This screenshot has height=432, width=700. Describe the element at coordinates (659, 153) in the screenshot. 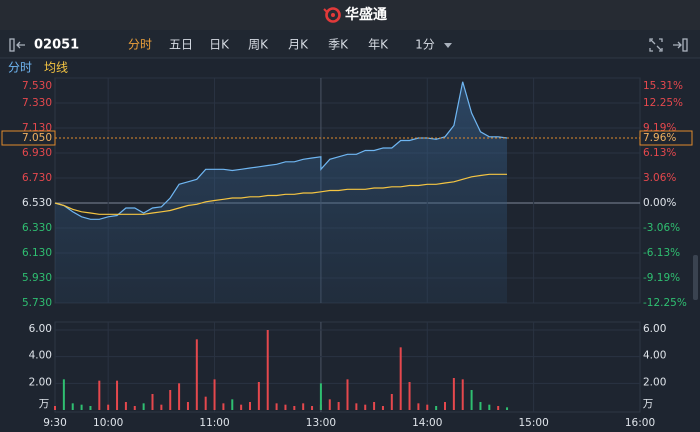

I see `y2-tick-label: 6.13%` at that location.